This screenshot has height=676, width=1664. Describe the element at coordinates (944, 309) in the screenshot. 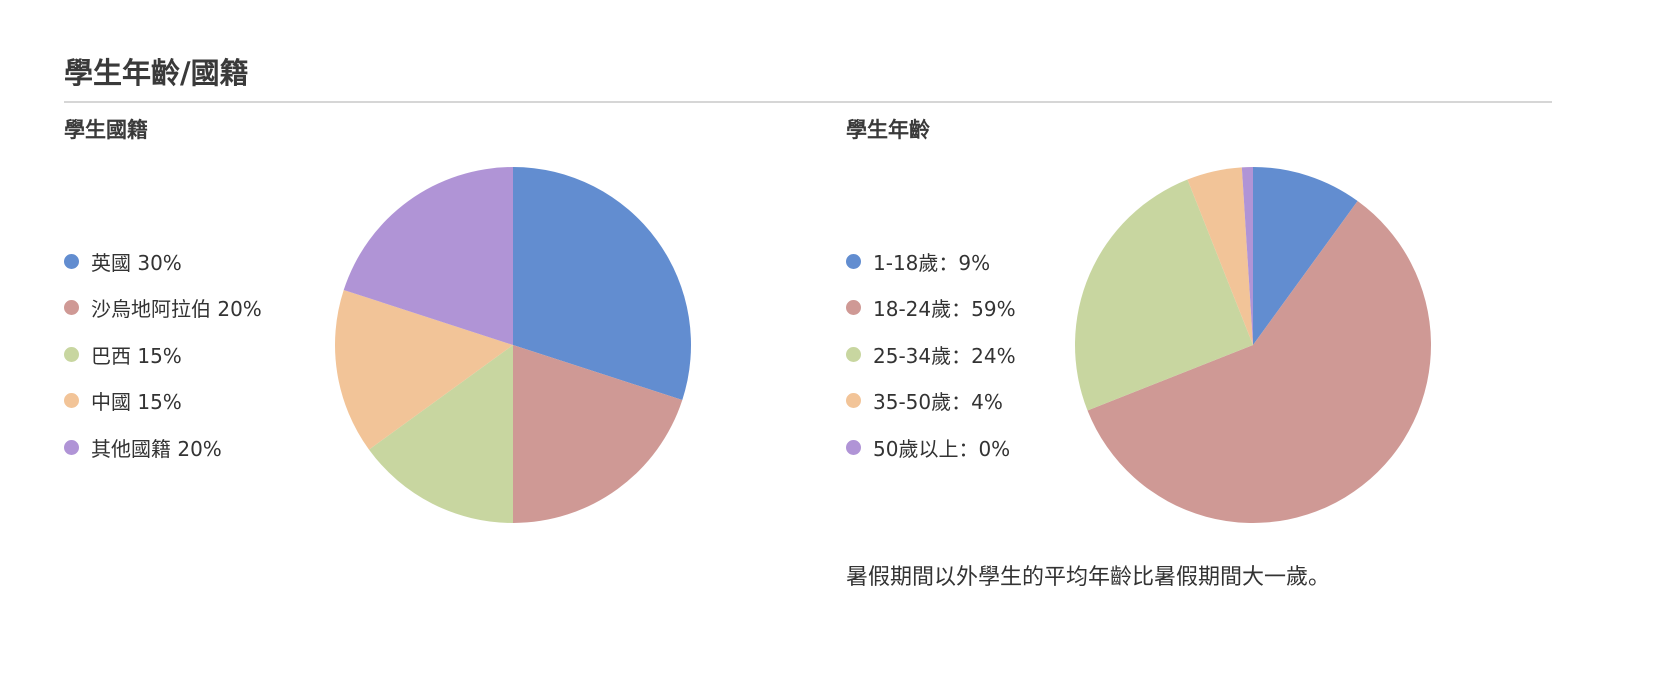

I see `legend-label: 18-24歲：59%` at that location.